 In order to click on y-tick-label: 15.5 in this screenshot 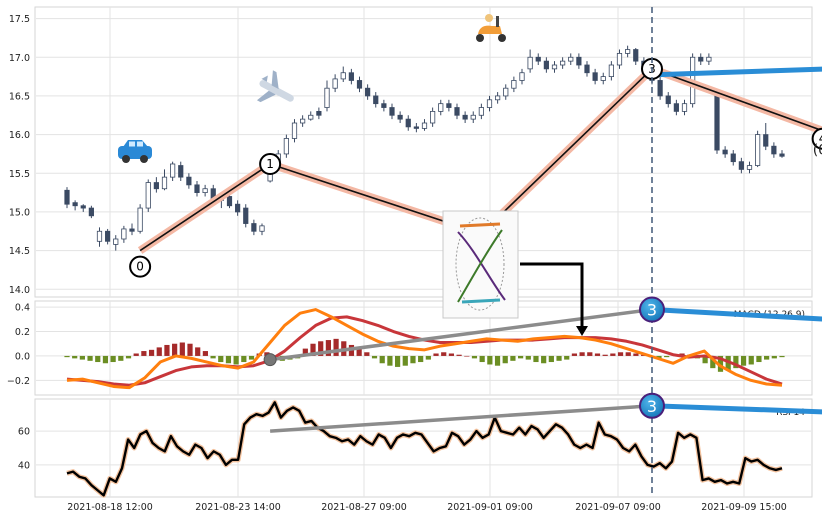, I will do `click(19, 174)`.